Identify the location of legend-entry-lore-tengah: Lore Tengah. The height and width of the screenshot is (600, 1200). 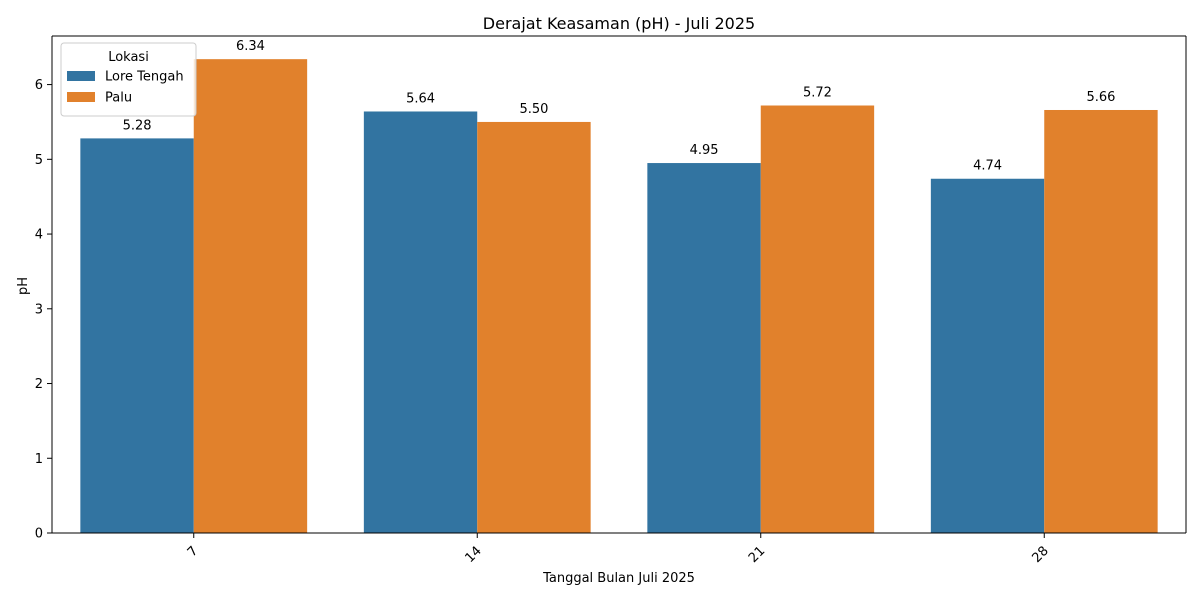
(144, 77).